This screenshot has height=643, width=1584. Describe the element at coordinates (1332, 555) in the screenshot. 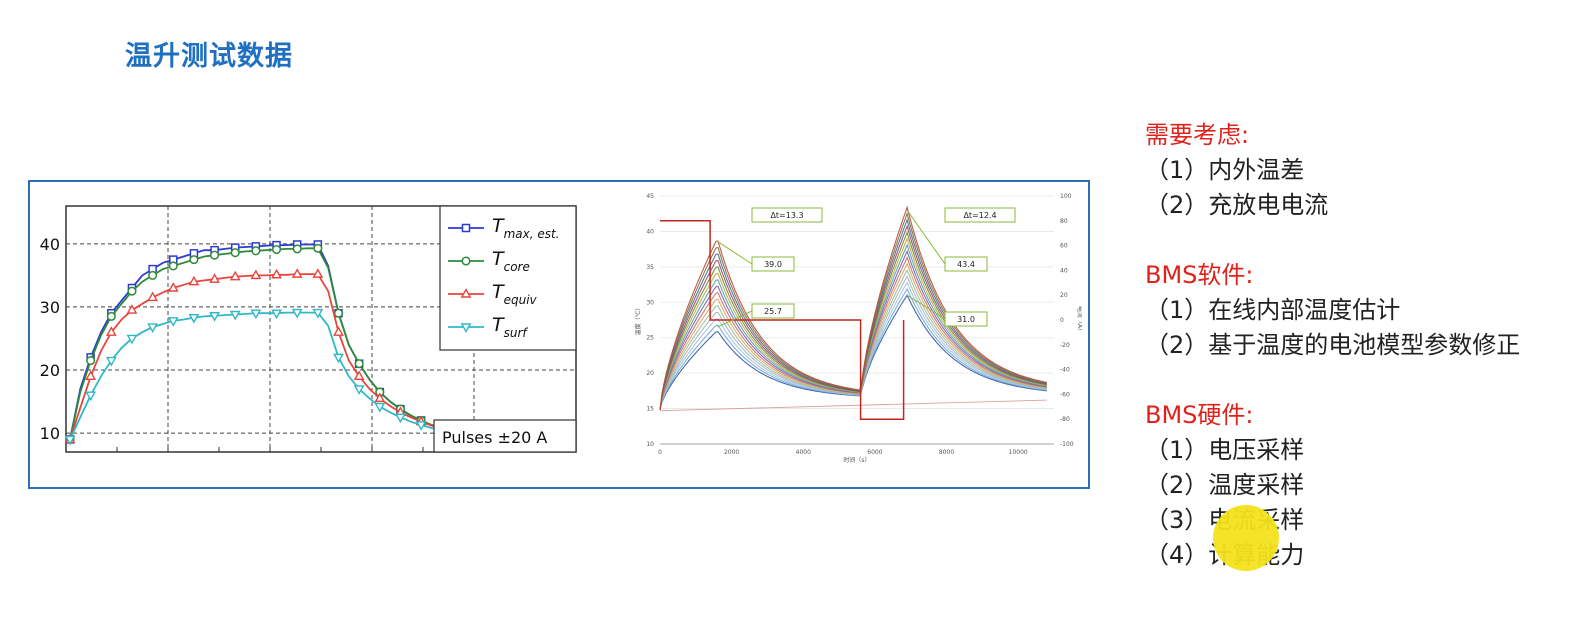

I see `list-item: （4）计算能力` at that location.